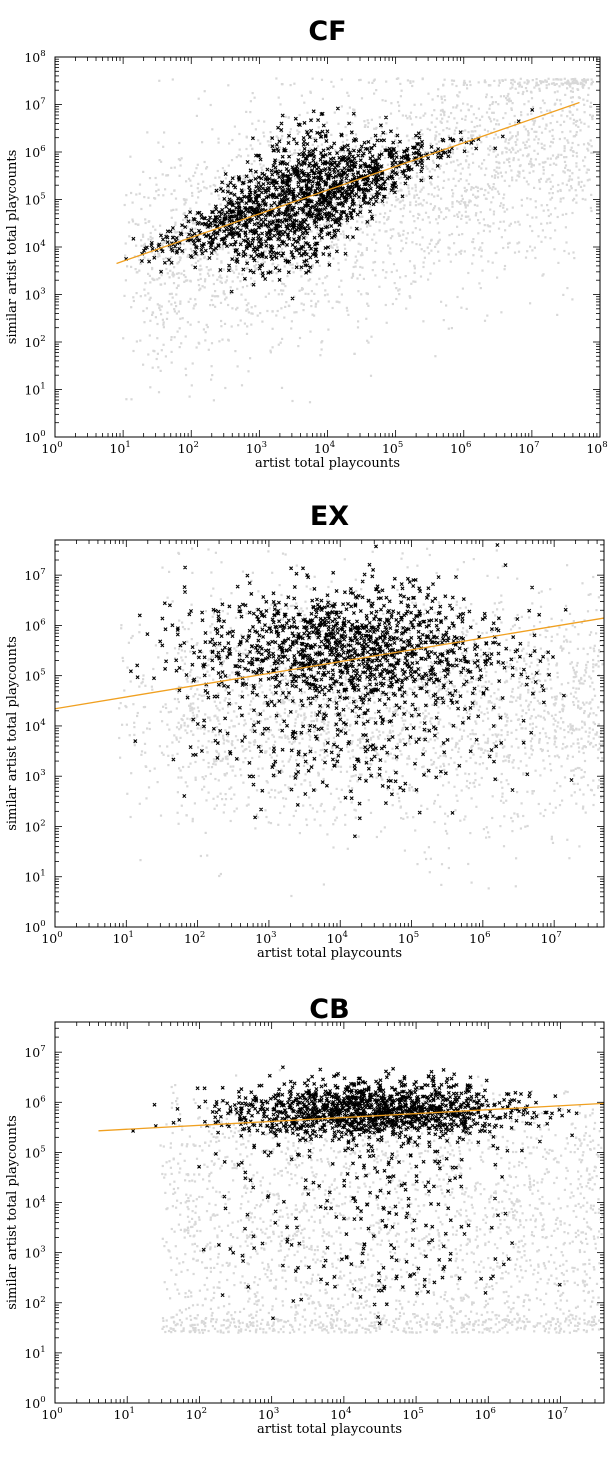 The width and height of the screenshot is (614, 1464). What do you see at coordinates (381, 1201) in the screenshot?
I see `background-points` at bounding box center [381, 1201].